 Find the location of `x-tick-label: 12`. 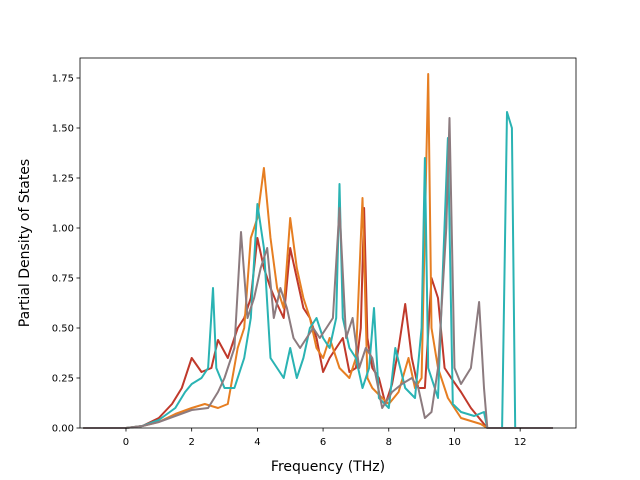

x-tick-label: 12 is located at coordinates (520, 442).